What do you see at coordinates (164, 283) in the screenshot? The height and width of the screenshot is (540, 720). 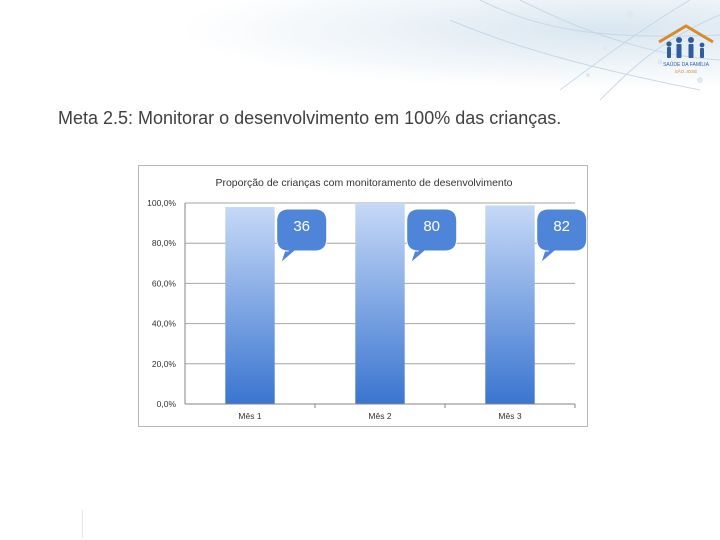 I see `y-tick-label: 60,0%` at bounding box center [164, 283].